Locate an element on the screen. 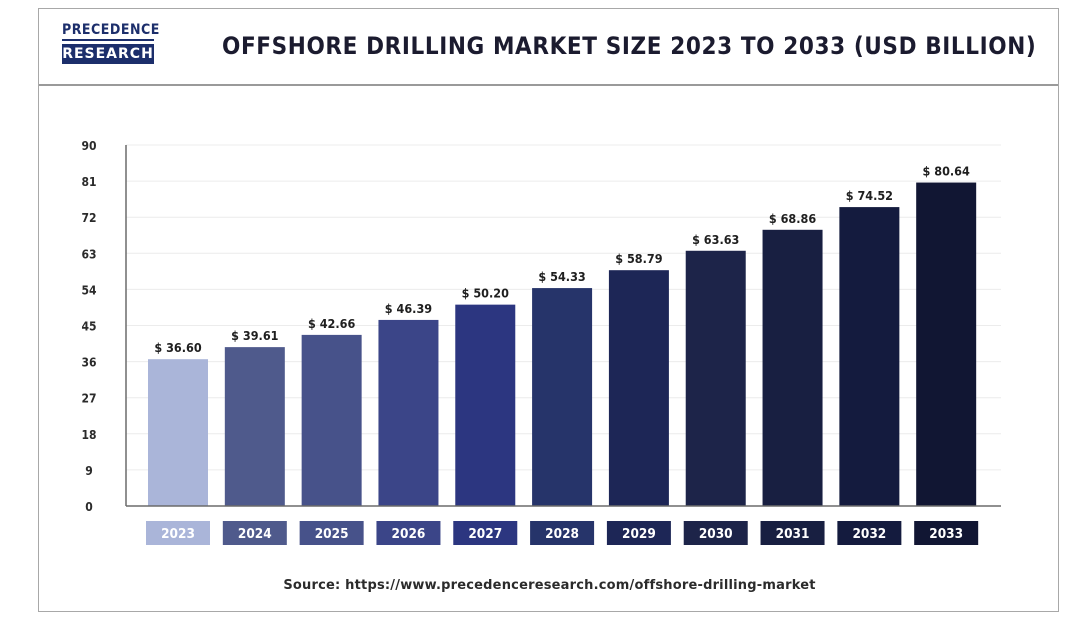  category-label: 2024 is located at coordinates (255, 534).